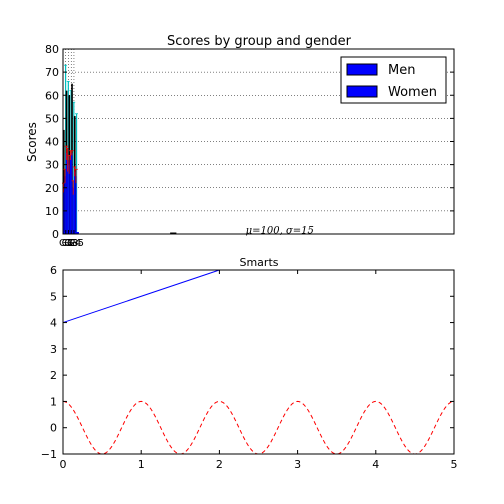 The height and width of the screenshot is (504, 504). Describe the element at coordinates (119, 149) in the screenshot. I see `bars` at that location.